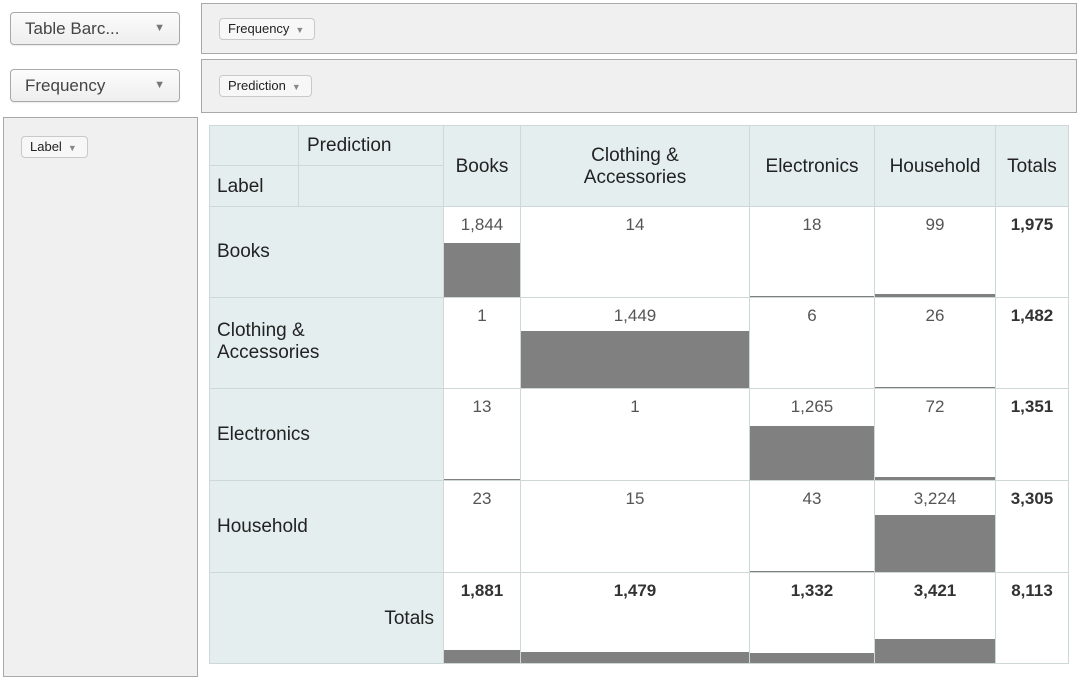 The height and width of the screenshot is (677, 1085). Describe the element at coordinates (1032, 590) in the screenshot. I see `cell-value: 8,113` at that location.